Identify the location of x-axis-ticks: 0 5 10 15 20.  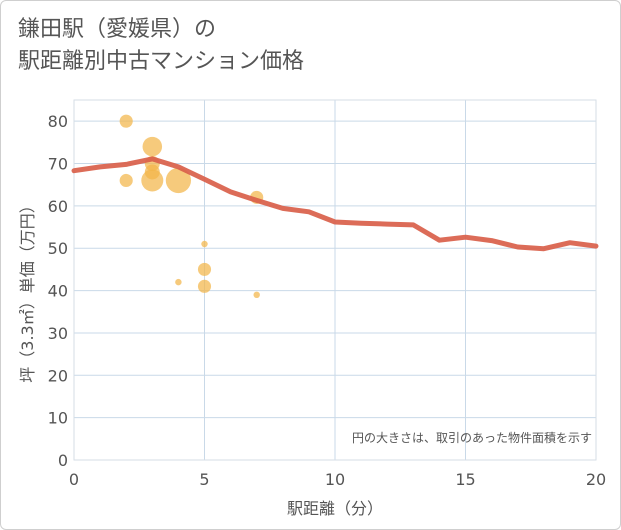
(337, 479).